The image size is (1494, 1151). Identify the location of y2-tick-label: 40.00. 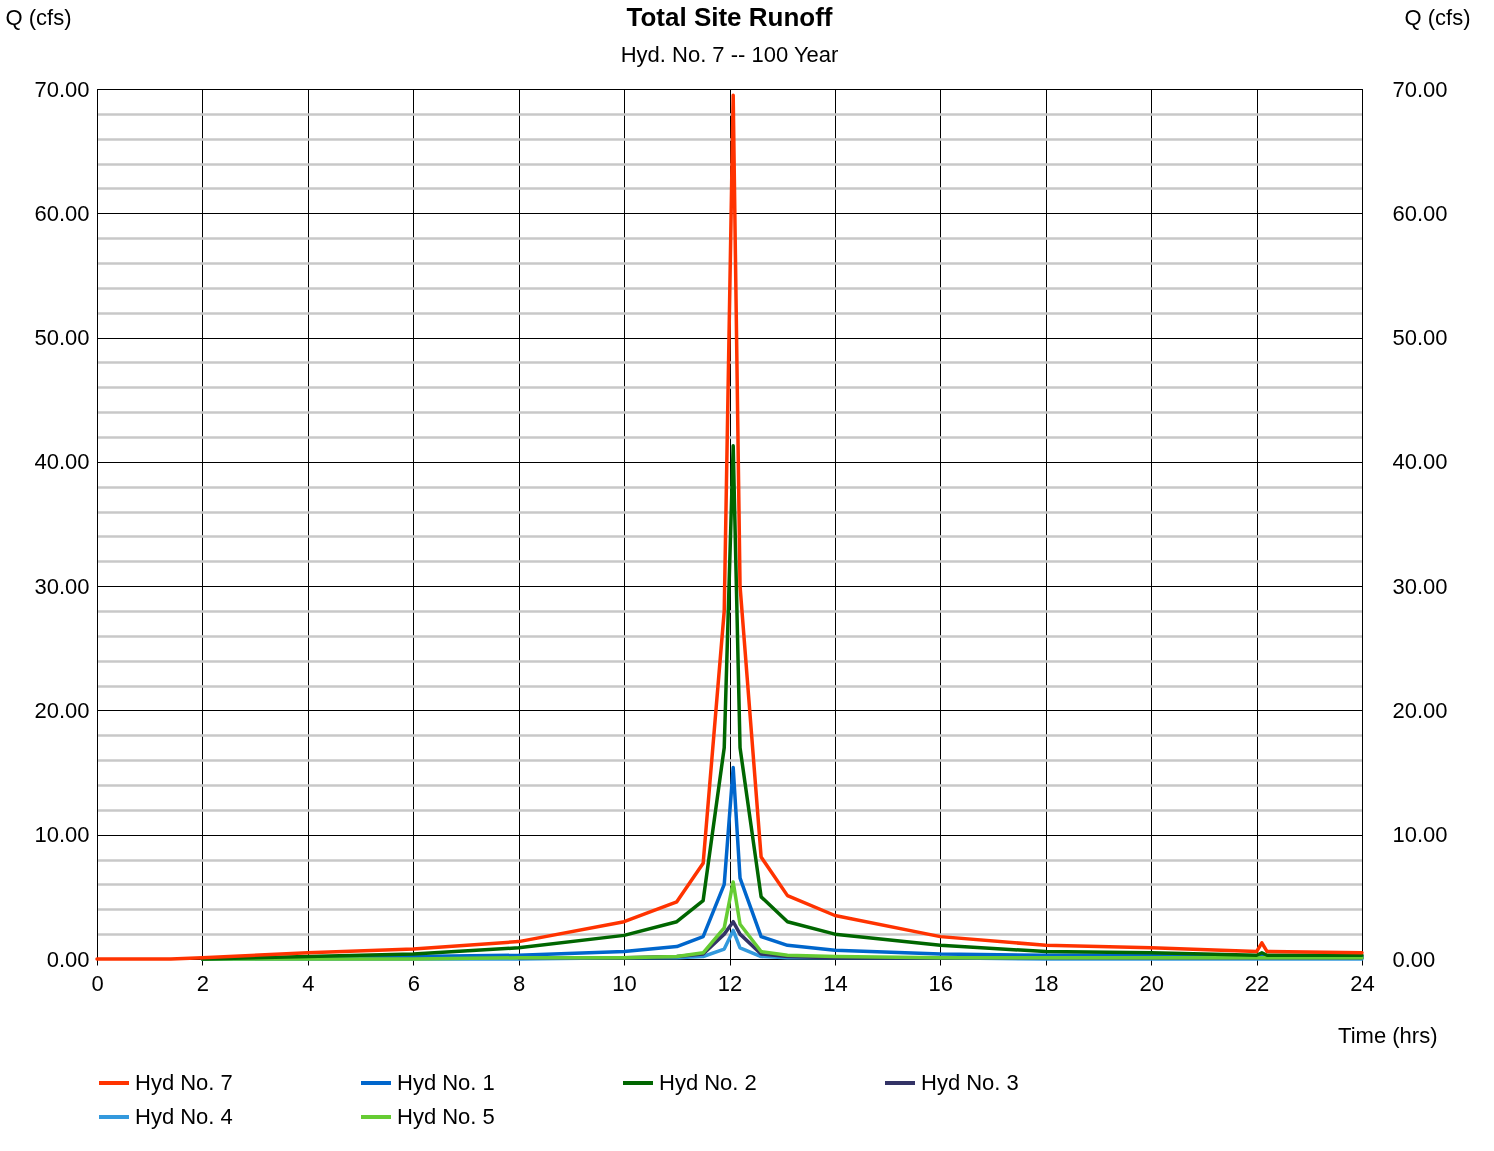
(1420, 462).